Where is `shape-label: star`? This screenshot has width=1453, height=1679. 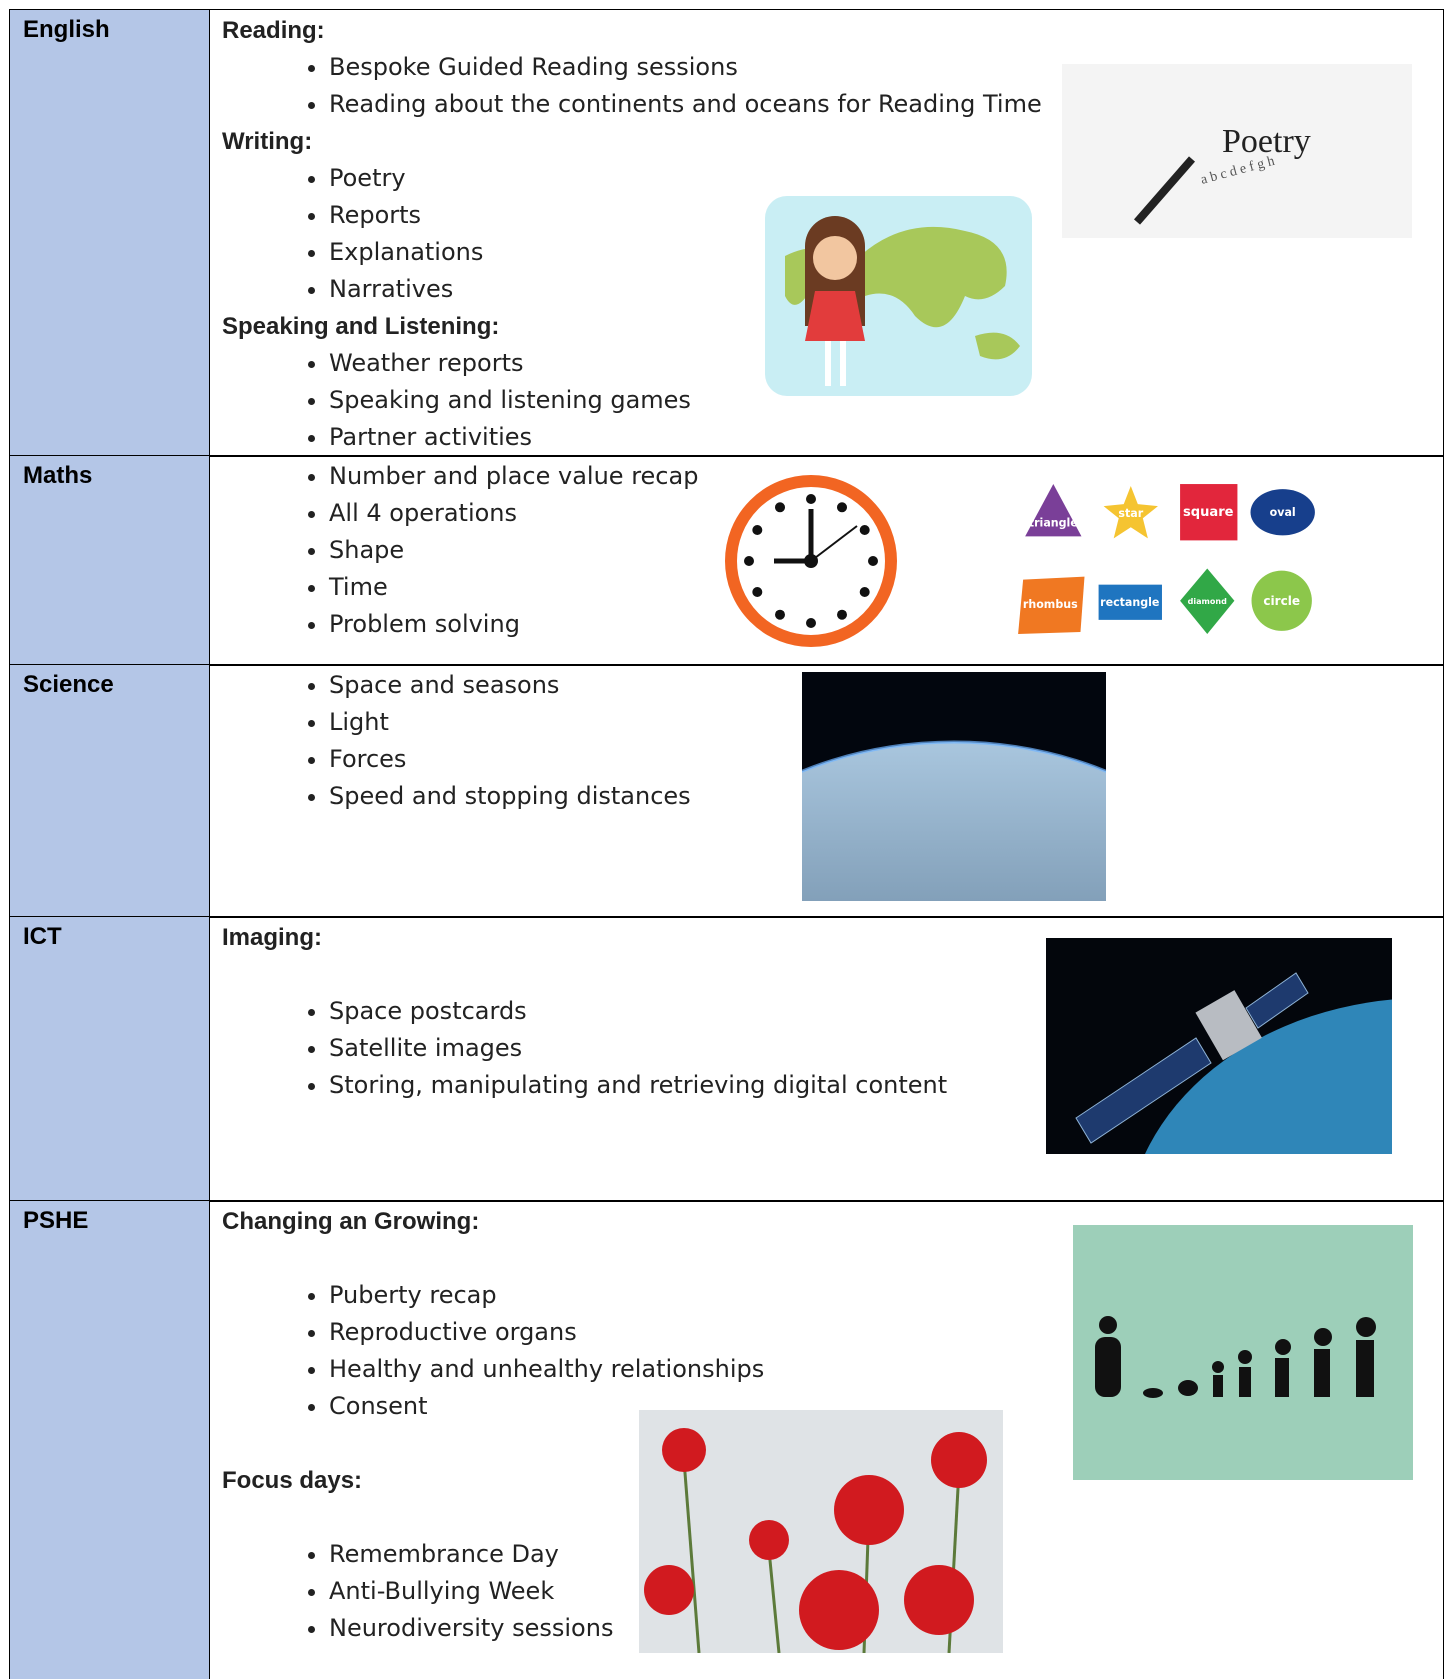 shape-label: star is located at coordinates (1130, 513).